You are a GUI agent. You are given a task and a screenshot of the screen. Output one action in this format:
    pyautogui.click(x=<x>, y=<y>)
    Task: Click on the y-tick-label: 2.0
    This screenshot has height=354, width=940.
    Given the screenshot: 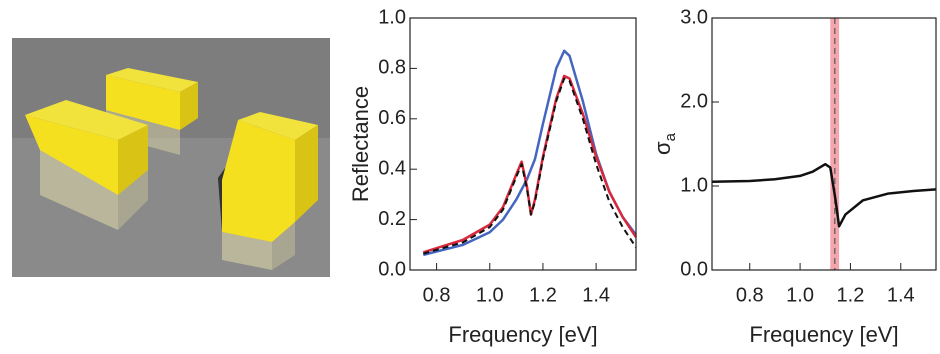 What is the action you would take?
    pyautogui.click(x=694, y=101)
    